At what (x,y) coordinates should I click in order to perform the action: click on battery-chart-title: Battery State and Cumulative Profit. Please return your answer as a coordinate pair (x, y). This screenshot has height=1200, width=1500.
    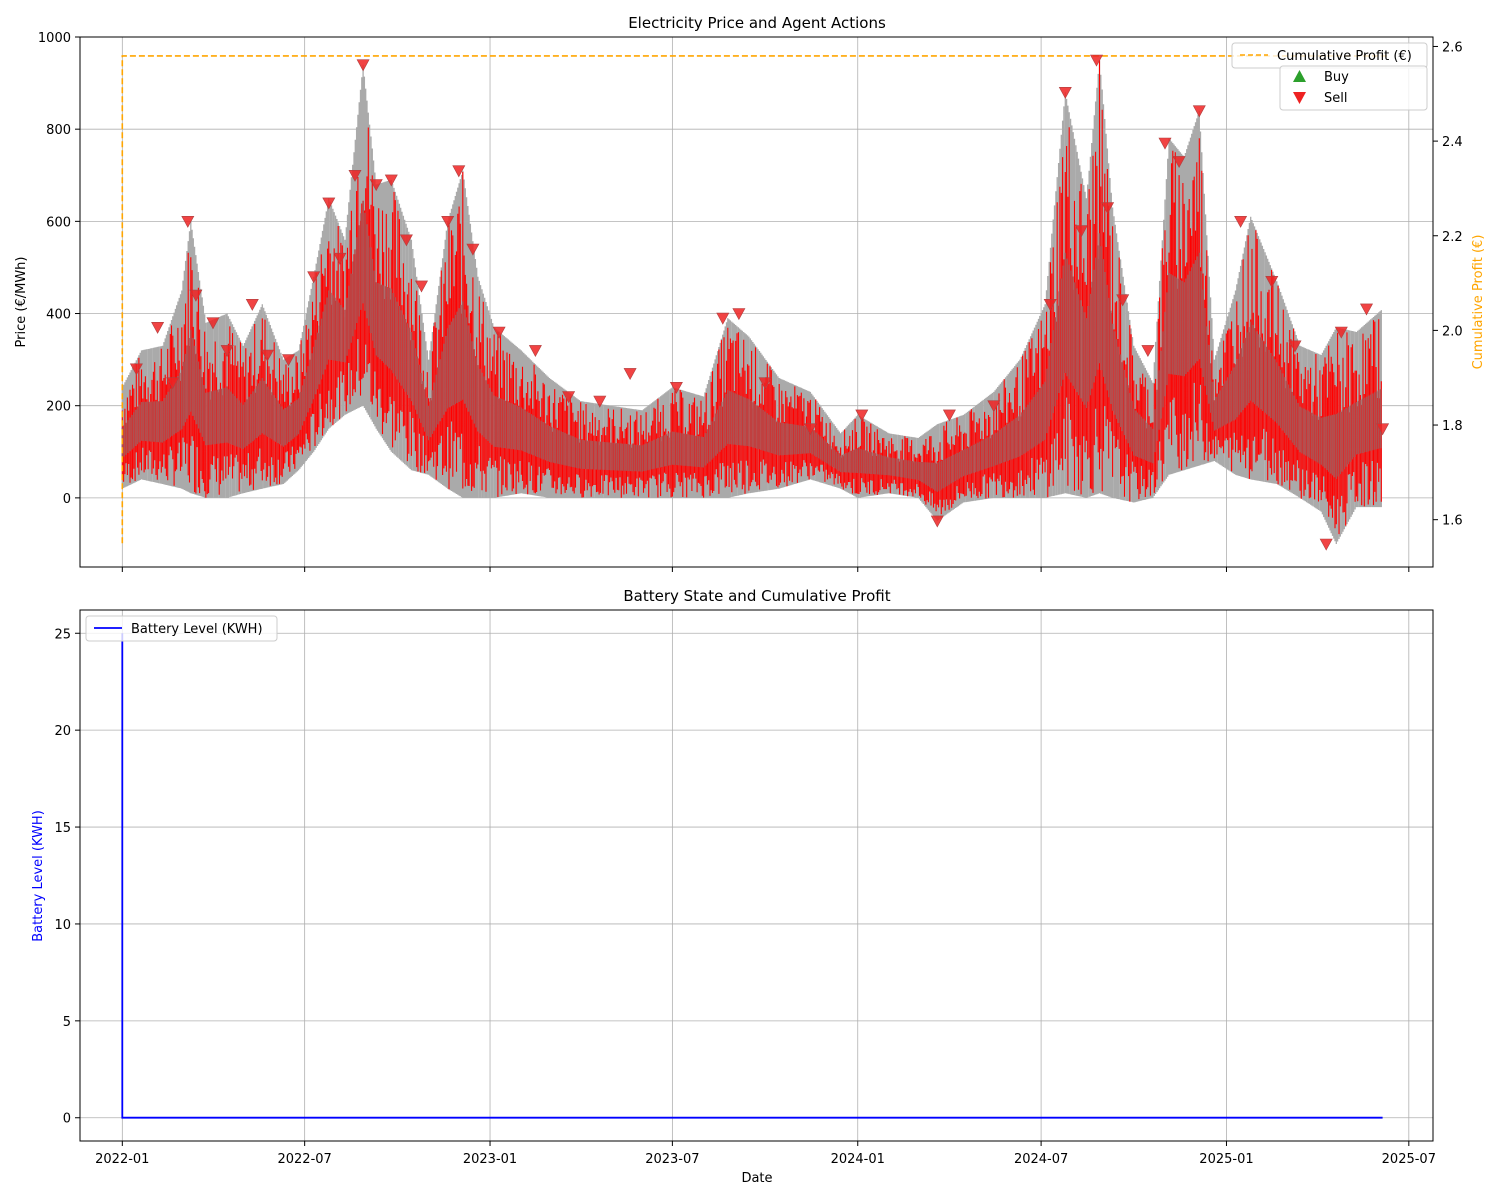
    Looking at the image, I should click on (756, 596).